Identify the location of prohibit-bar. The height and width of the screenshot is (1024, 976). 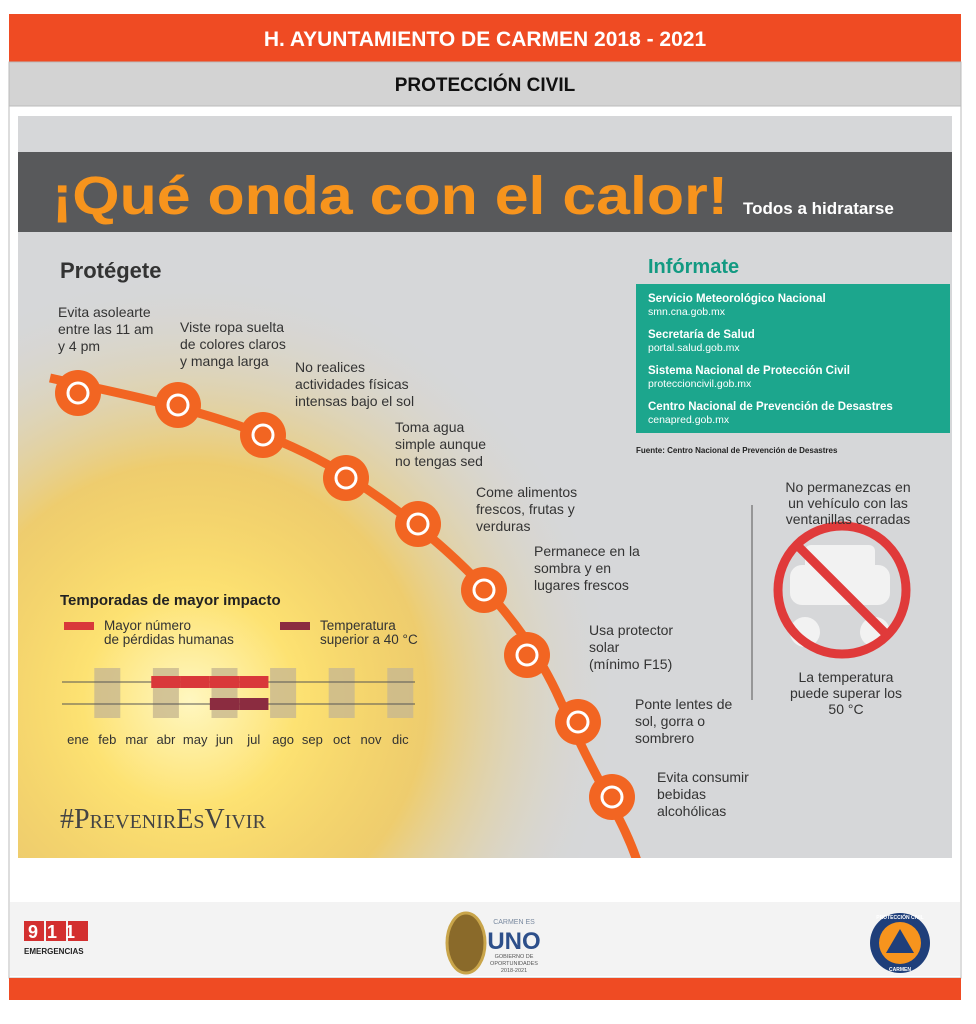
(842, 590).